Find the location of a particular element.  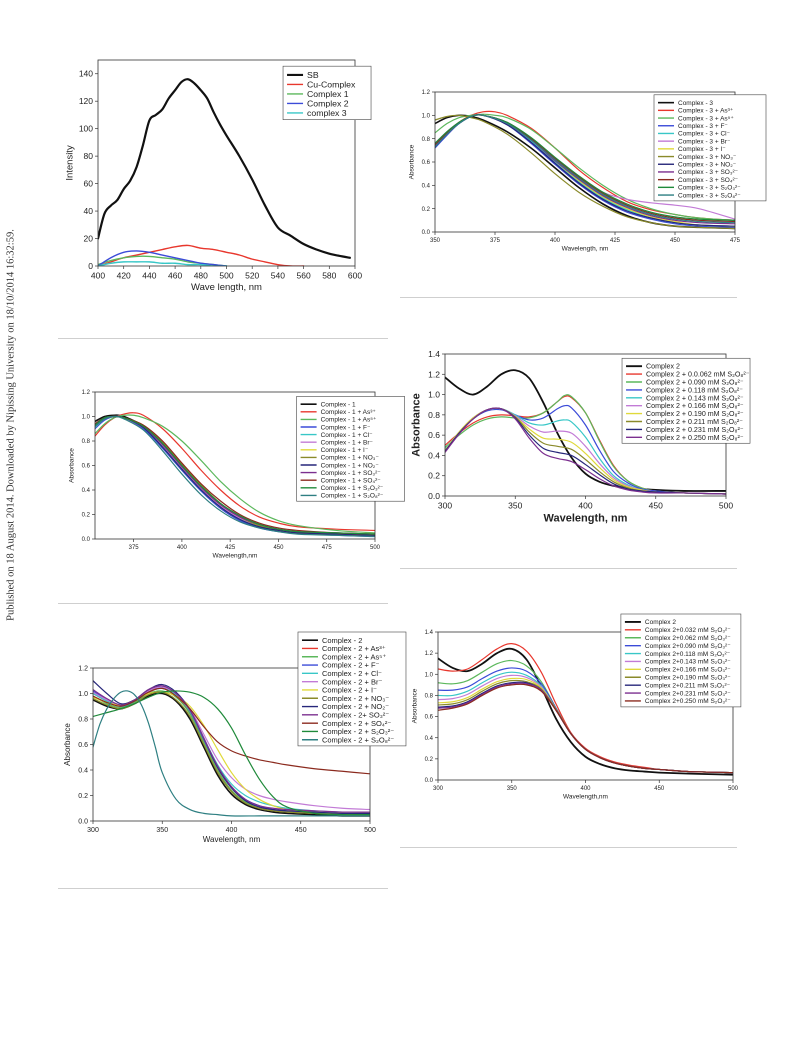

y-tick-label: 1.4 is located at coordinates (429, 633).